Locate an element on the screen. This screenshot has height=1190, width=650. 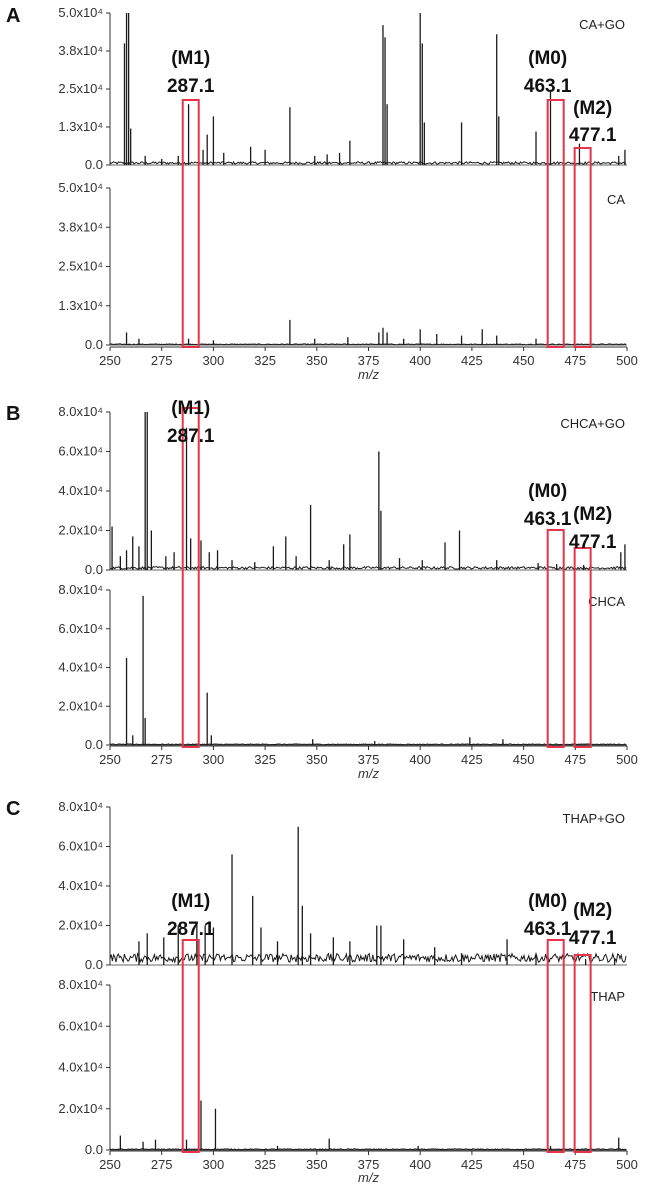
panel-a-m1-label: (M1) is located at coordinates (190, 58).